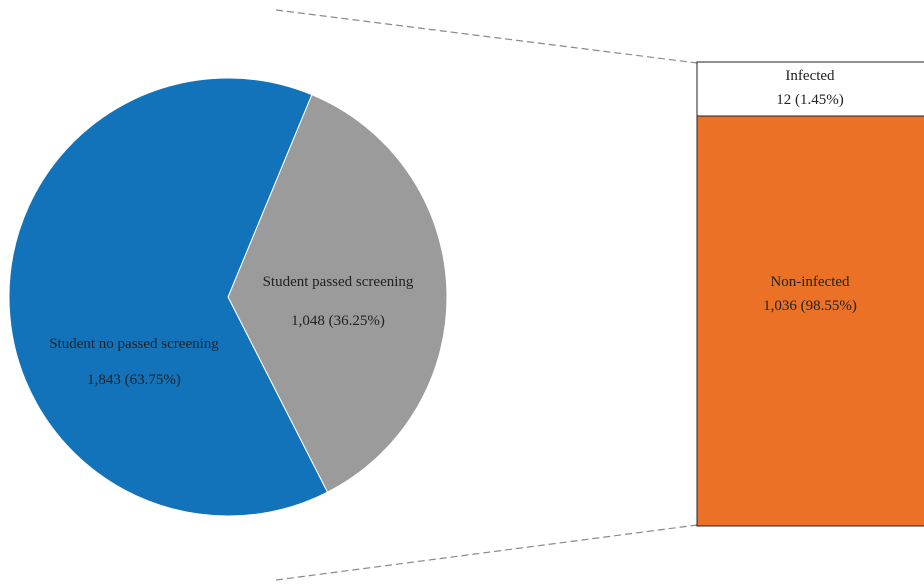  What do you see at coordinates (134, 380) in the screenshot?
I see `pie-value-no-passed: 1,843 (63.75%)` at bounding box center [134, 380].